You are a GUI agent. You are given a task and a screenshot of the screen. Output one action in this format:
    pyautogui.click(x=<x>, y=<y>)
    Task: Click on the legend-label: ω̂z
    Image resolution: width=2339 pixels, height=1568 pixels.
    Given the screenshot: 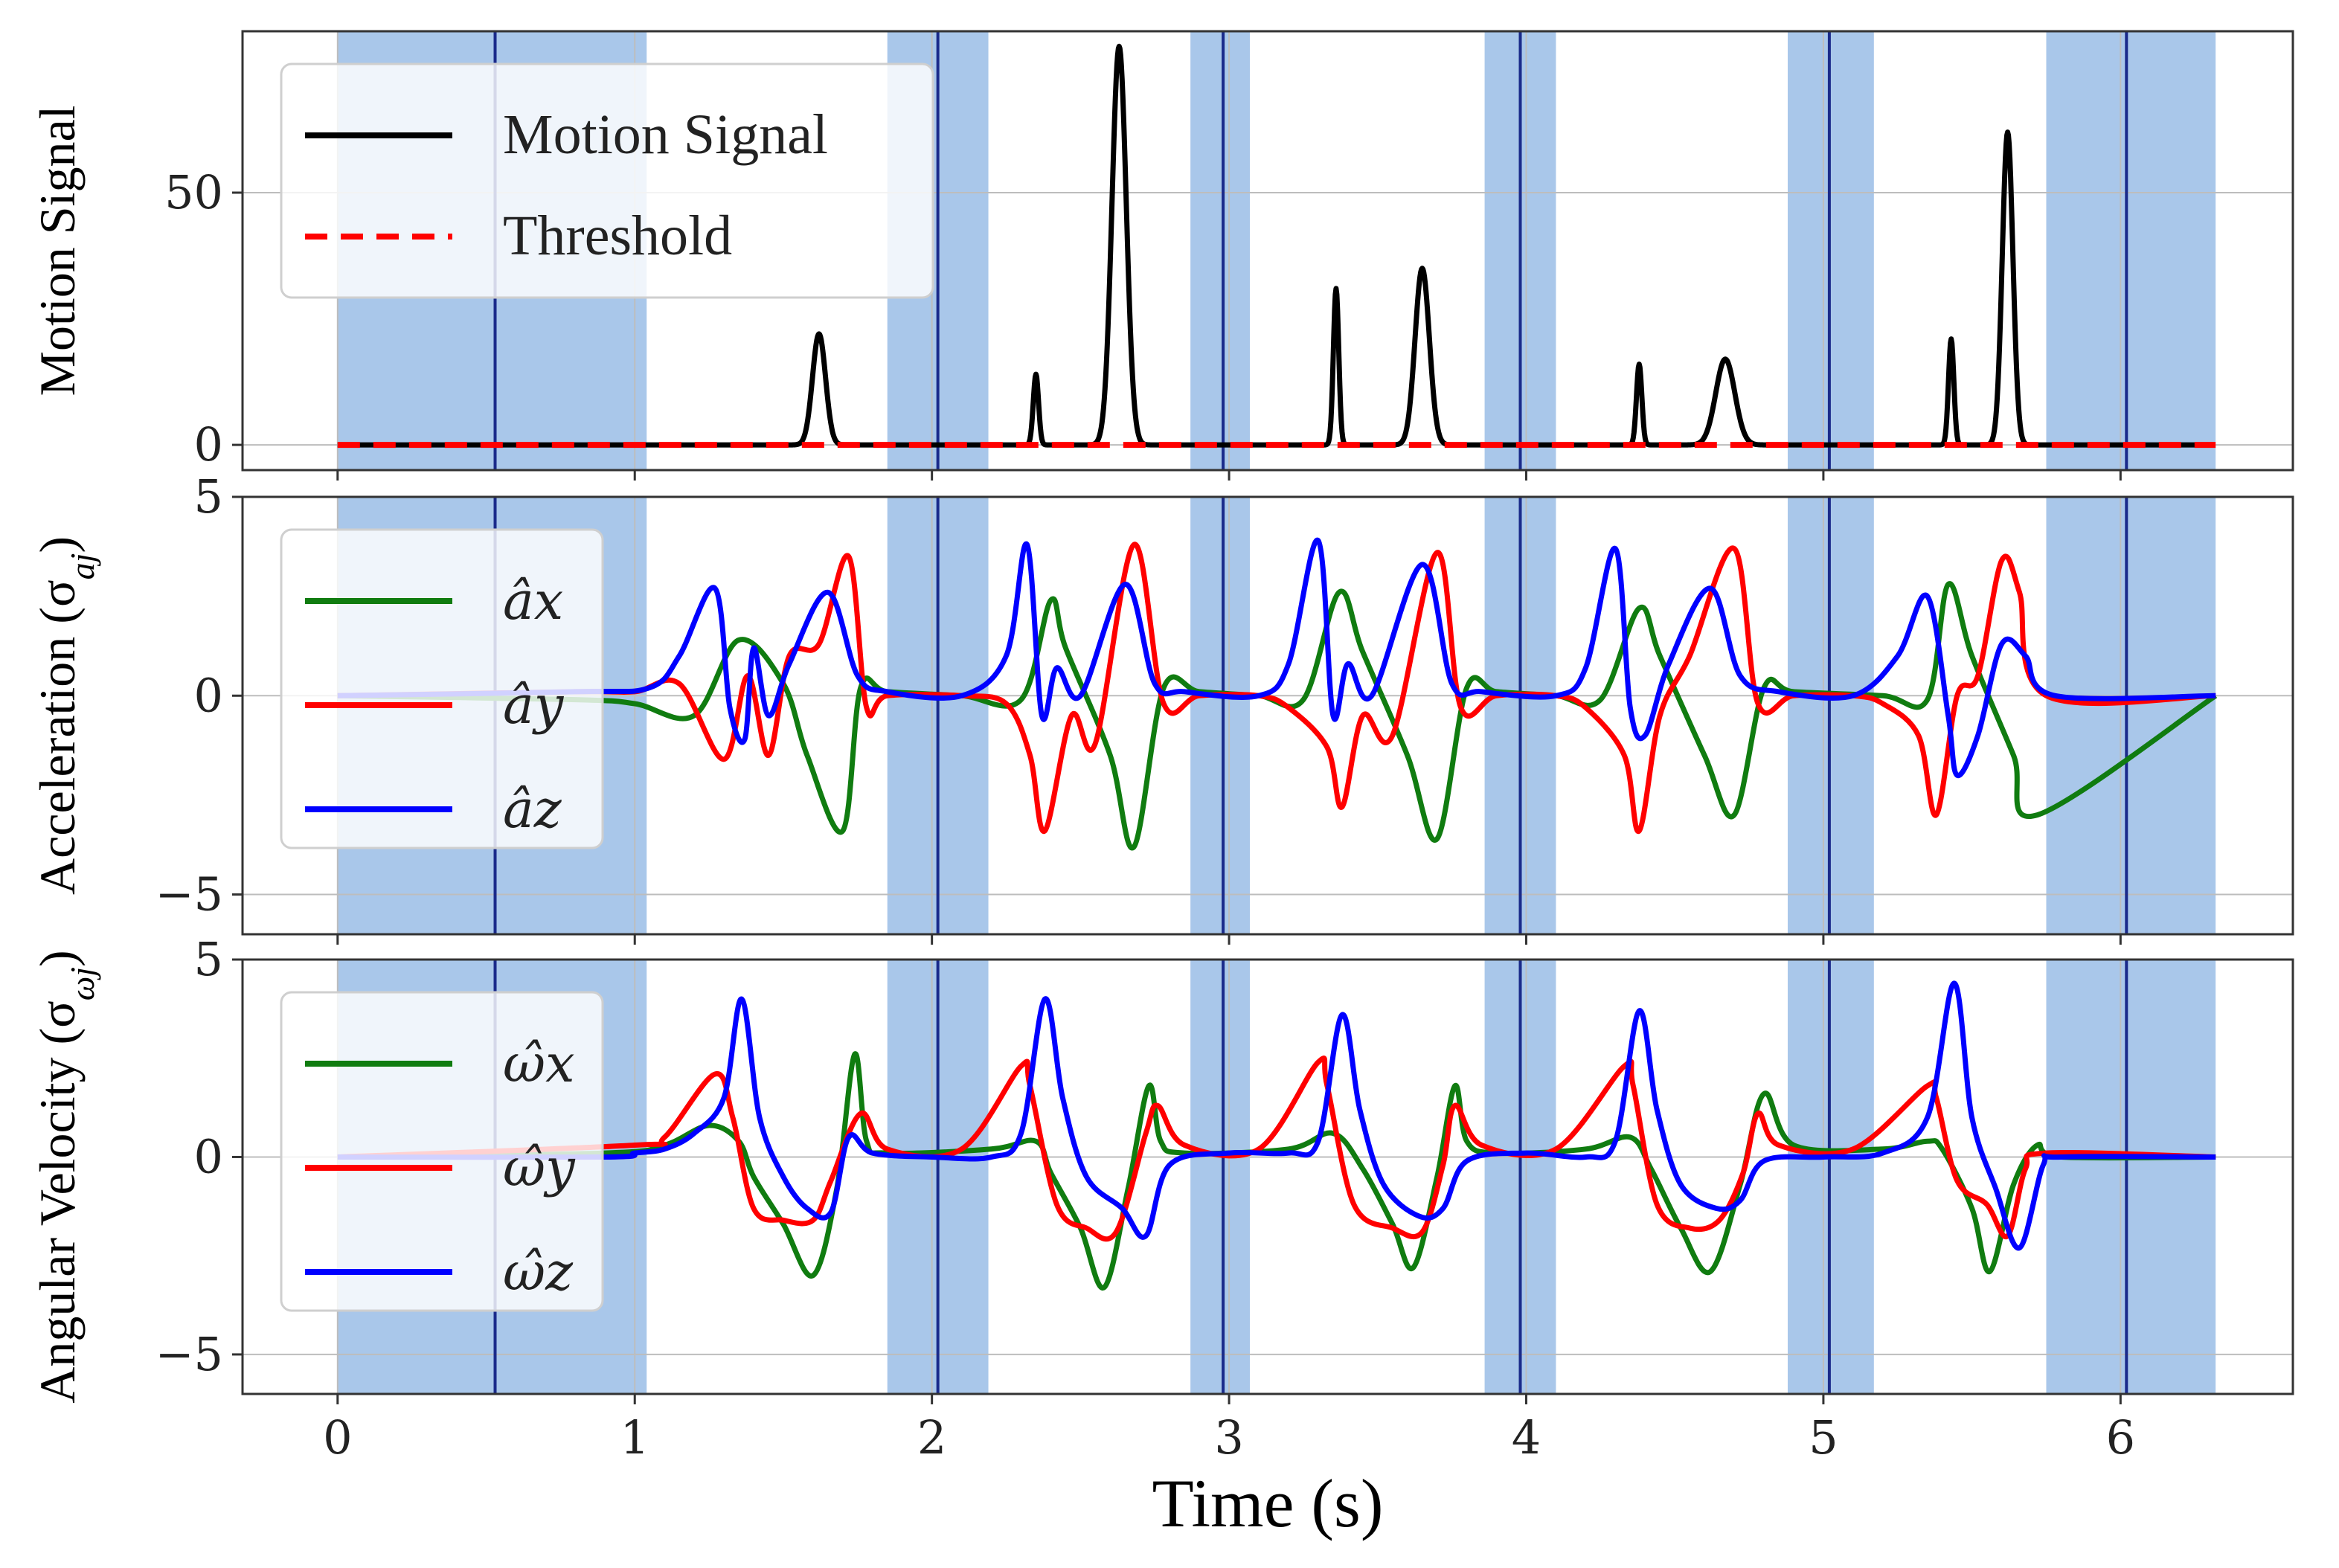 What is the action you would take?
    pyautogui.click(x=538, y=1271)
    